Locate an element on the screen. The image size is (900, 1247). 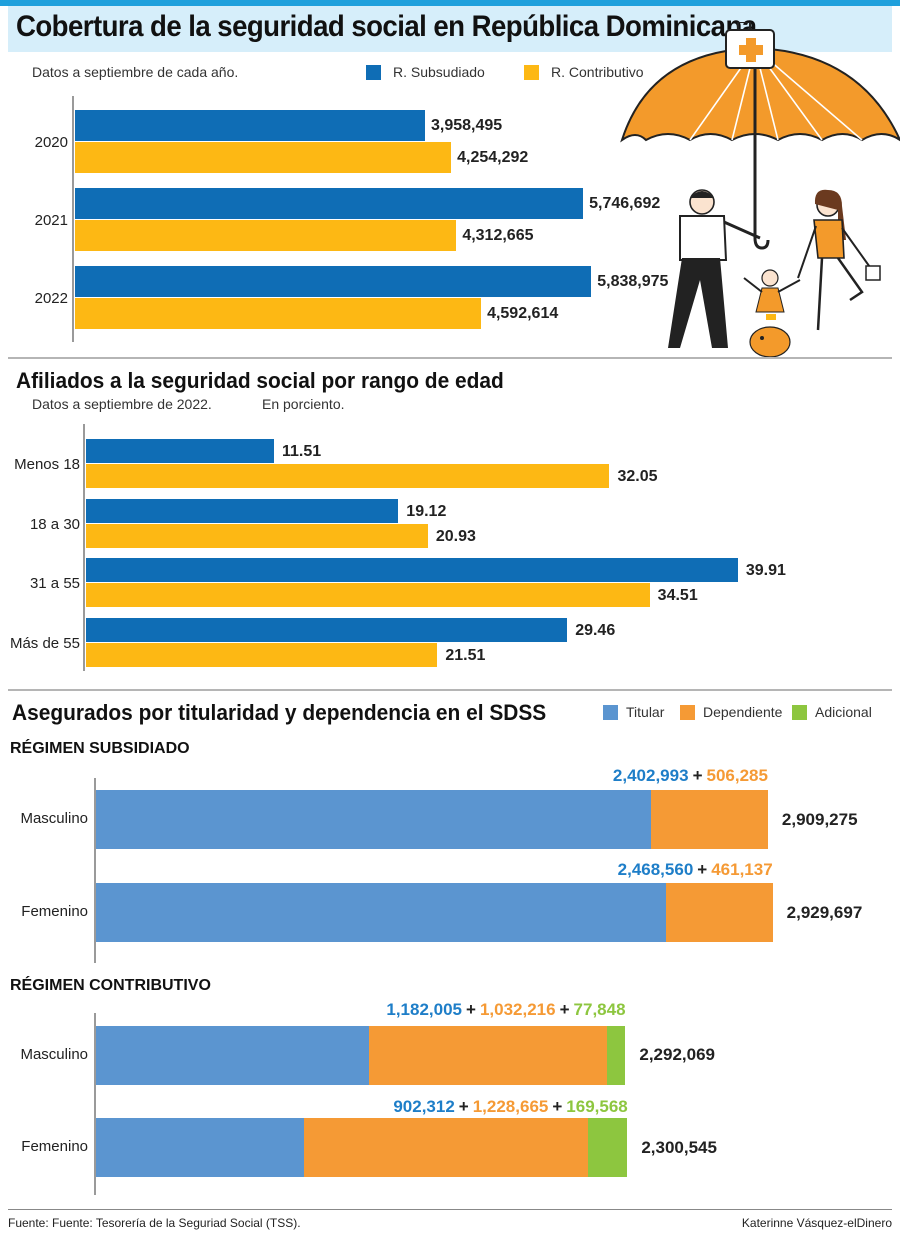
legend-titular-swatch is located at coordinates (610, 712).